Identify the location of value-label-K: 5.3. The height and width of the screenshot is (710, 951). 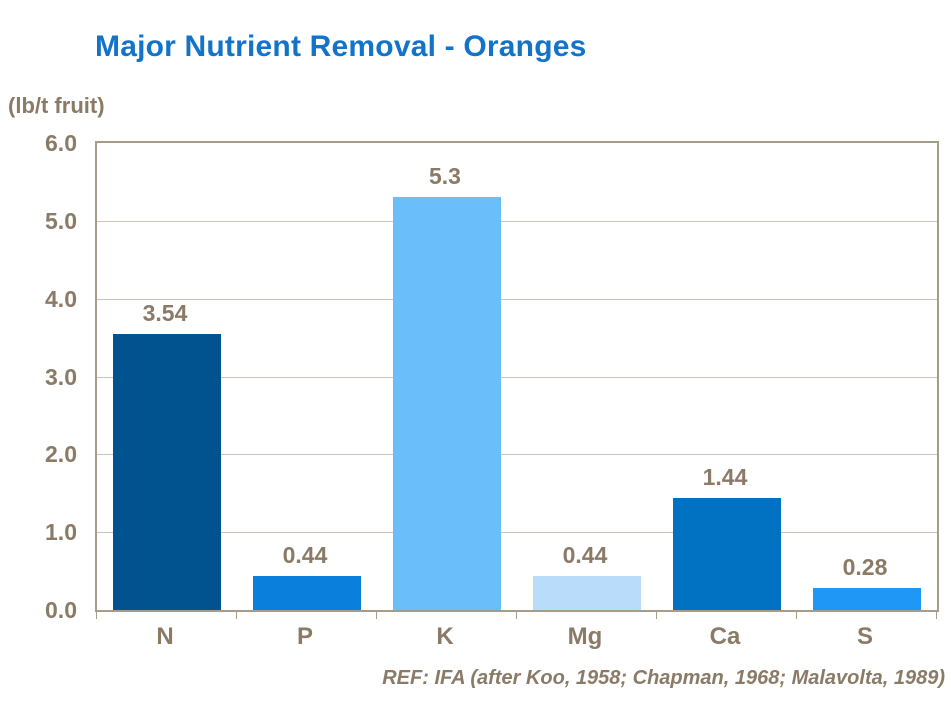
(445, 176).